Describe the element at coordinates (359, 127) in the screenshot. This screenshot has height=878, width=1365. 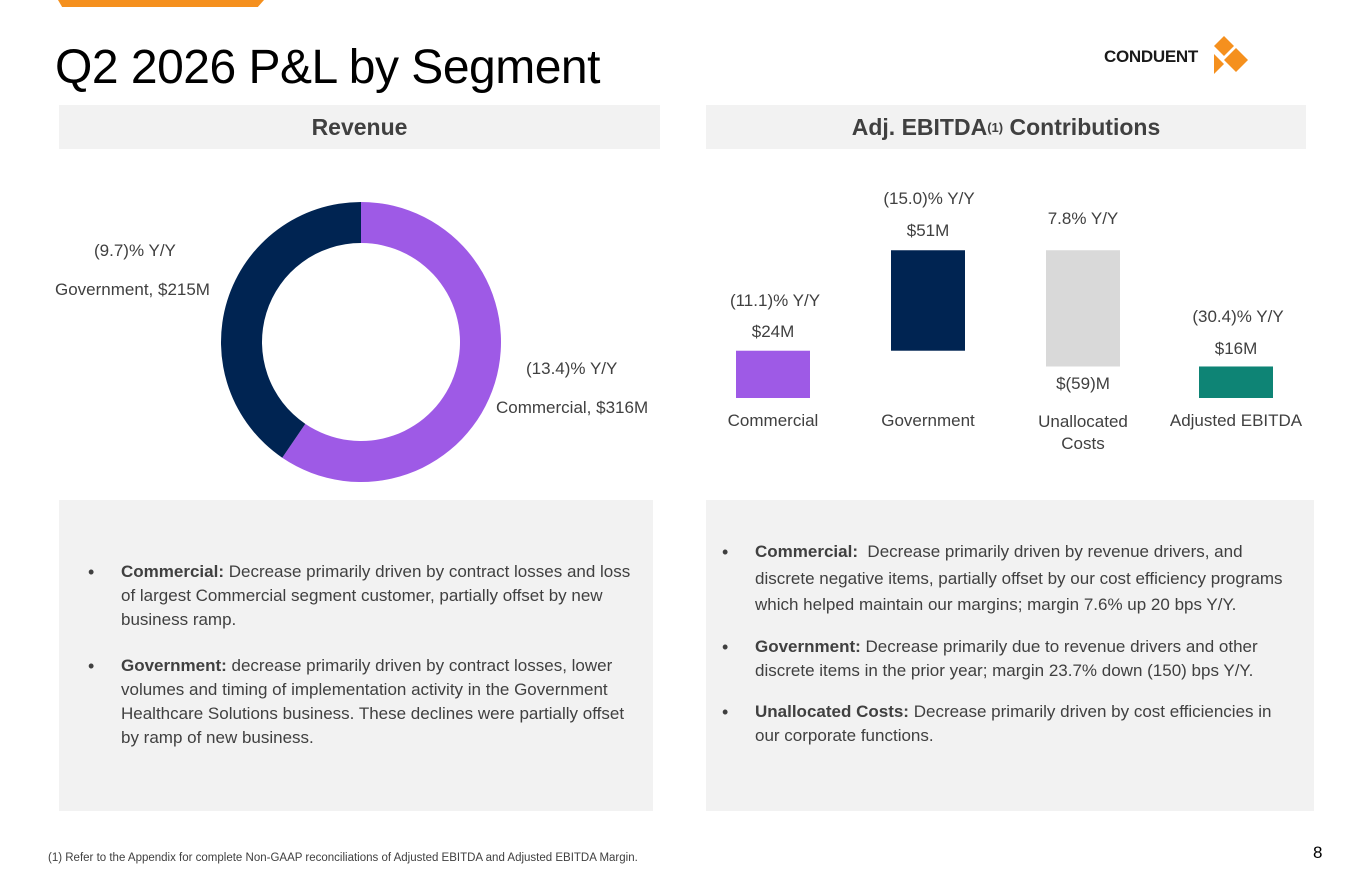
I see `revenue-header: Revenue` at that location.